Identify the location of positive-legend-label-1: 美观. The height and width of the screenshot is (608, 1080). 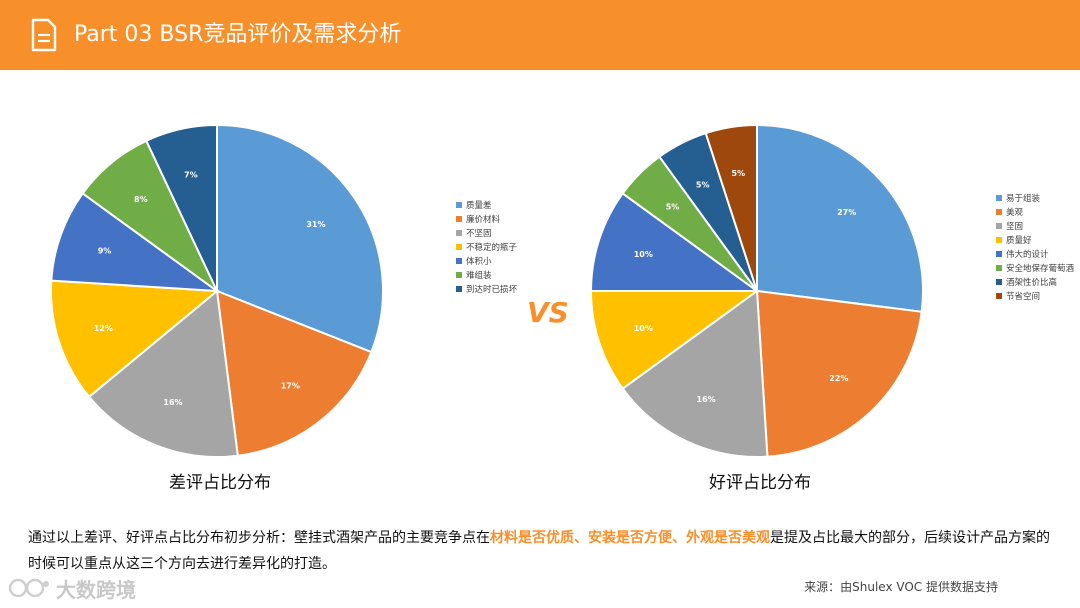
(1015, 212).